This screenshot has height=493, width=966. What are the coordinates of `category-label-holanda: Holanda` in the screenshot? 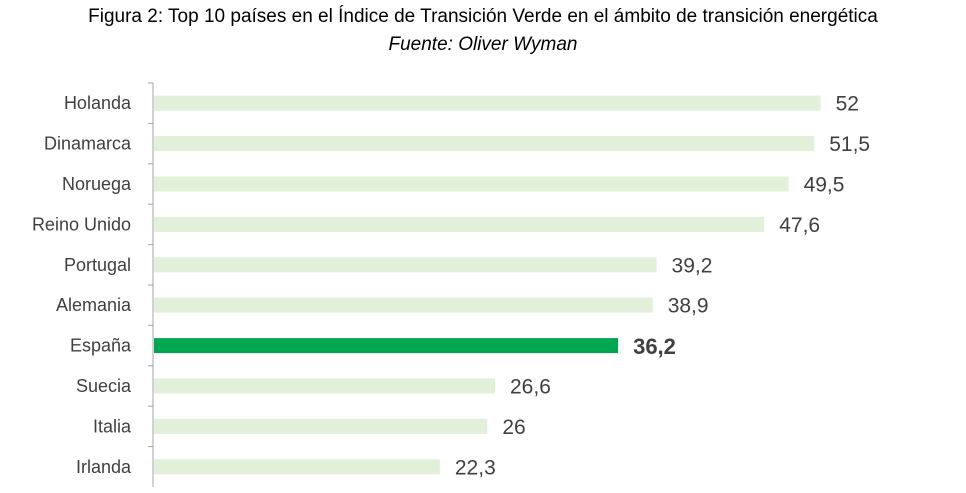 It's located at (98, 103).